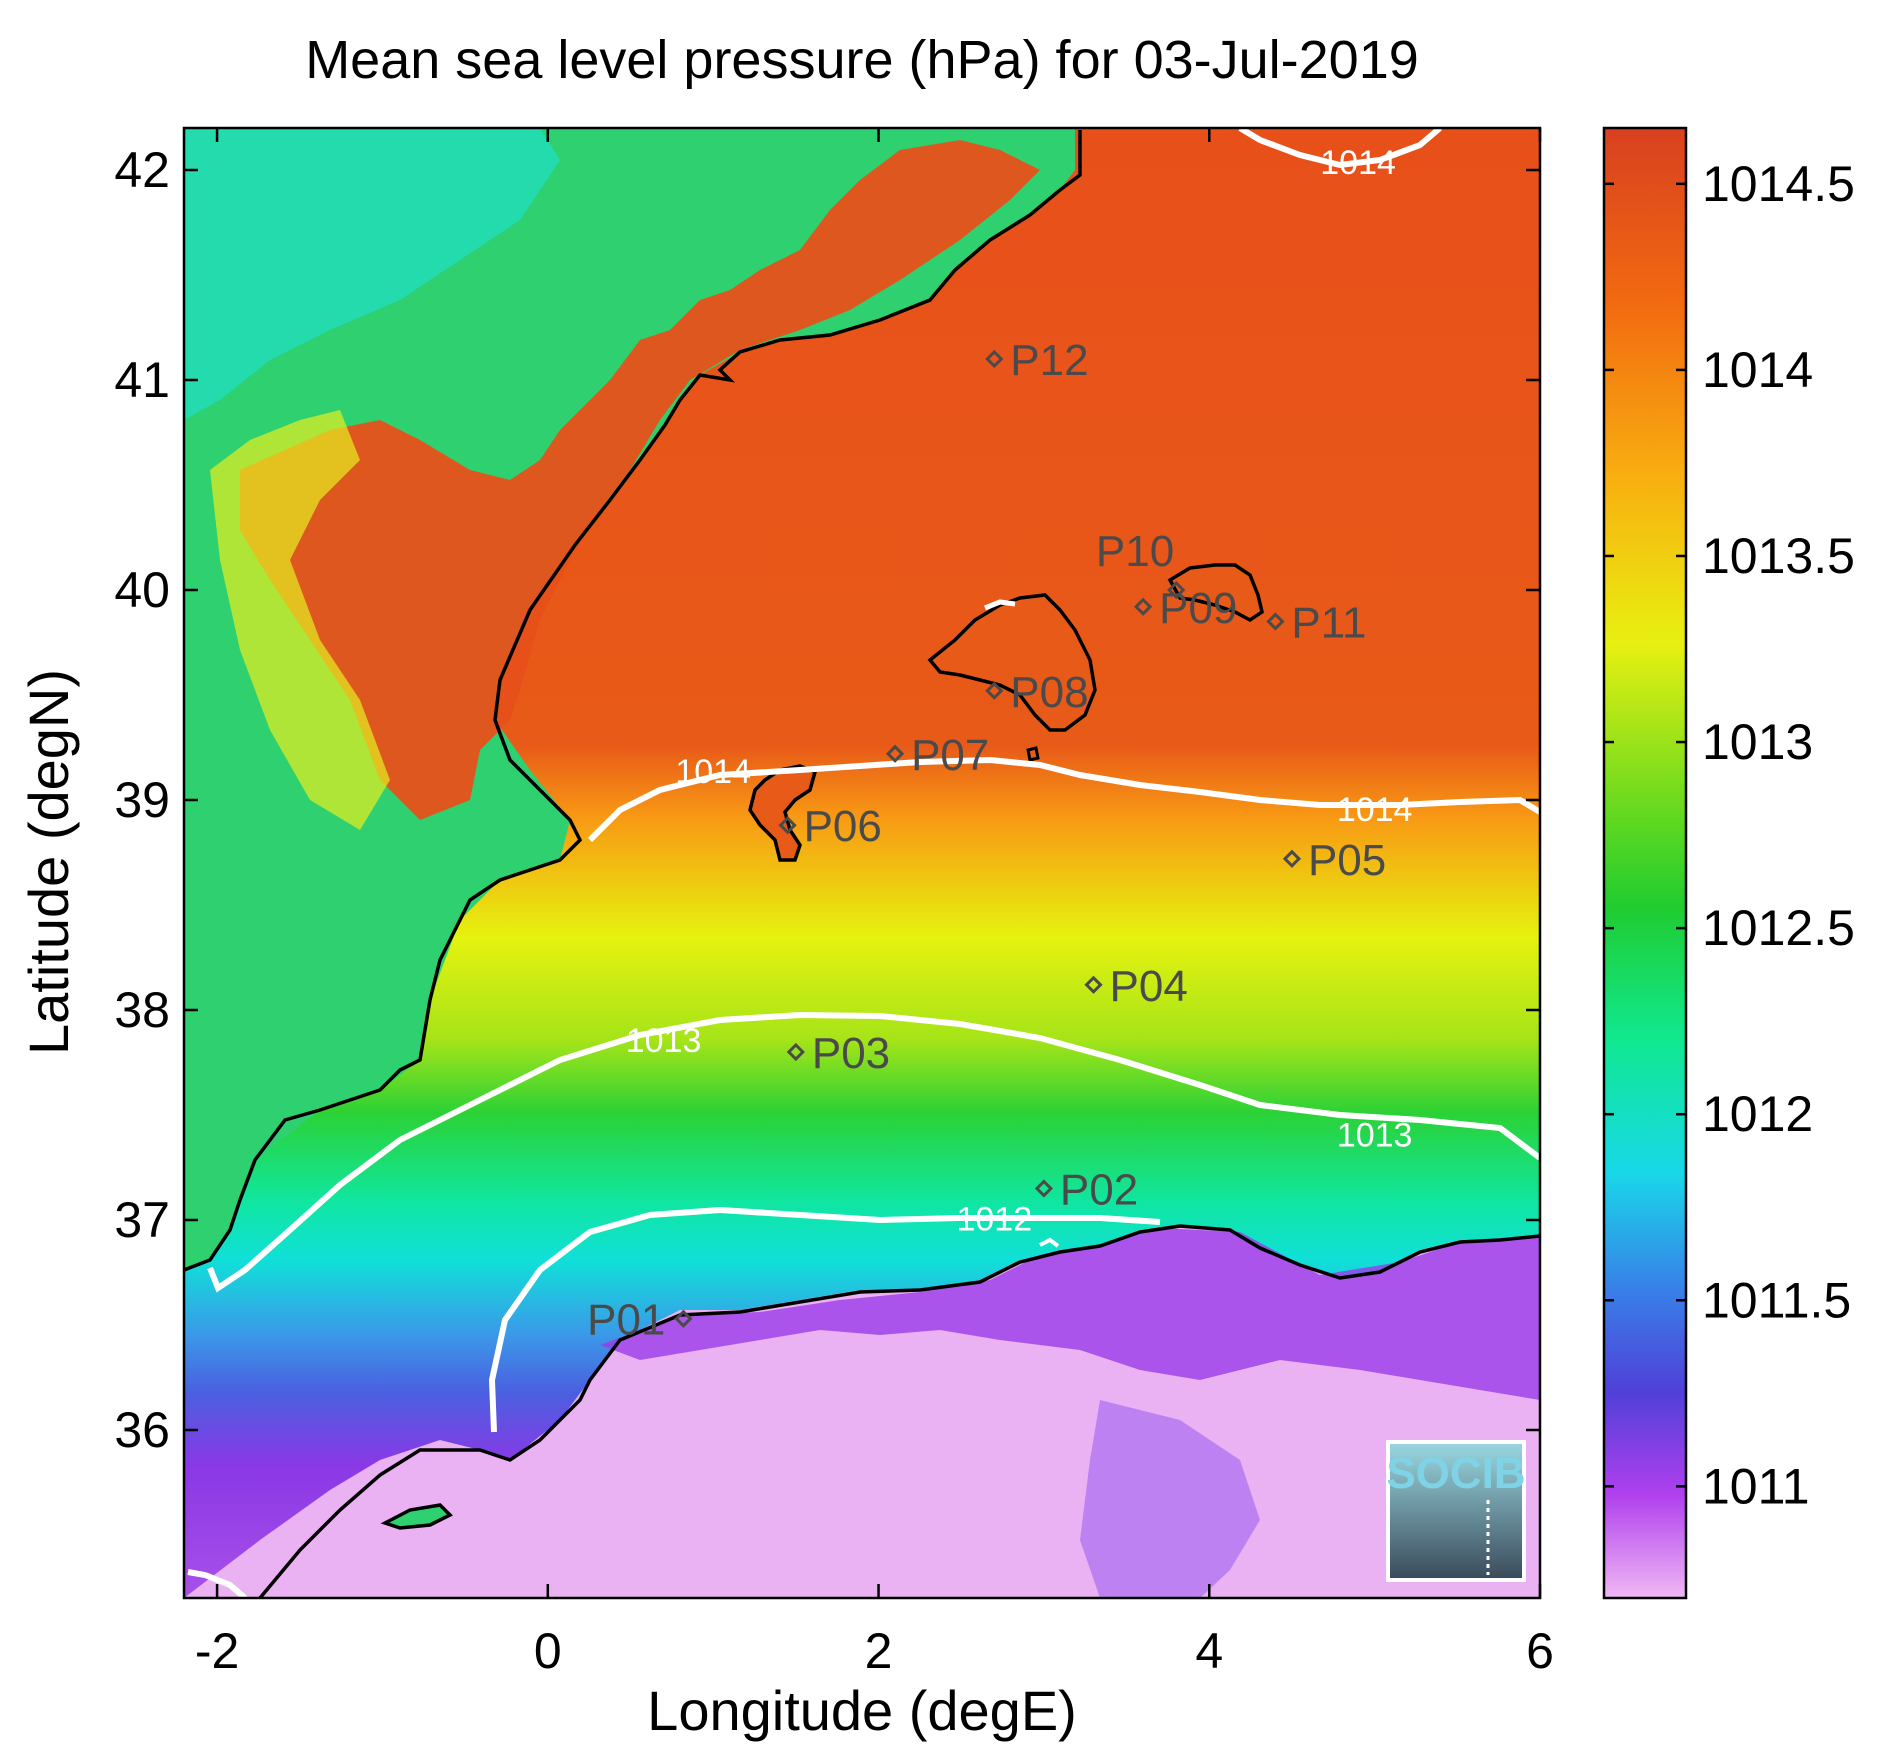 The image size is (1904, 1758). What do you see at coordinates (1757, 1114) in the screenshot?
I see `colorbar-tick-label: 1012` at bounding box center [1757, 1114].